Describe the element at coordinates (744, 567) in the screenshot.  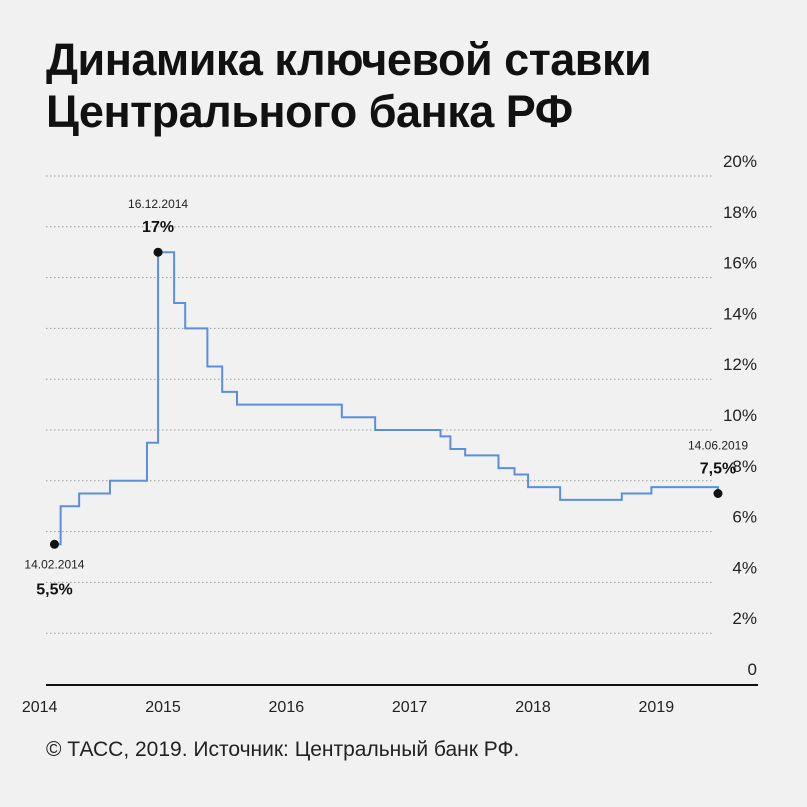
I see `y-tick-label: 4%` at that location.